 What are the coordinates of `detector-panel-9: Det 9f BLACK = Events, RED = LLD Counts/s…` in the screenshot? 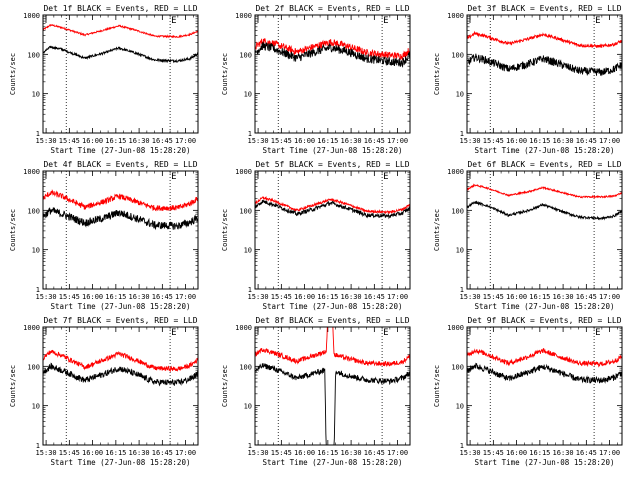 It's located at (528, 391).